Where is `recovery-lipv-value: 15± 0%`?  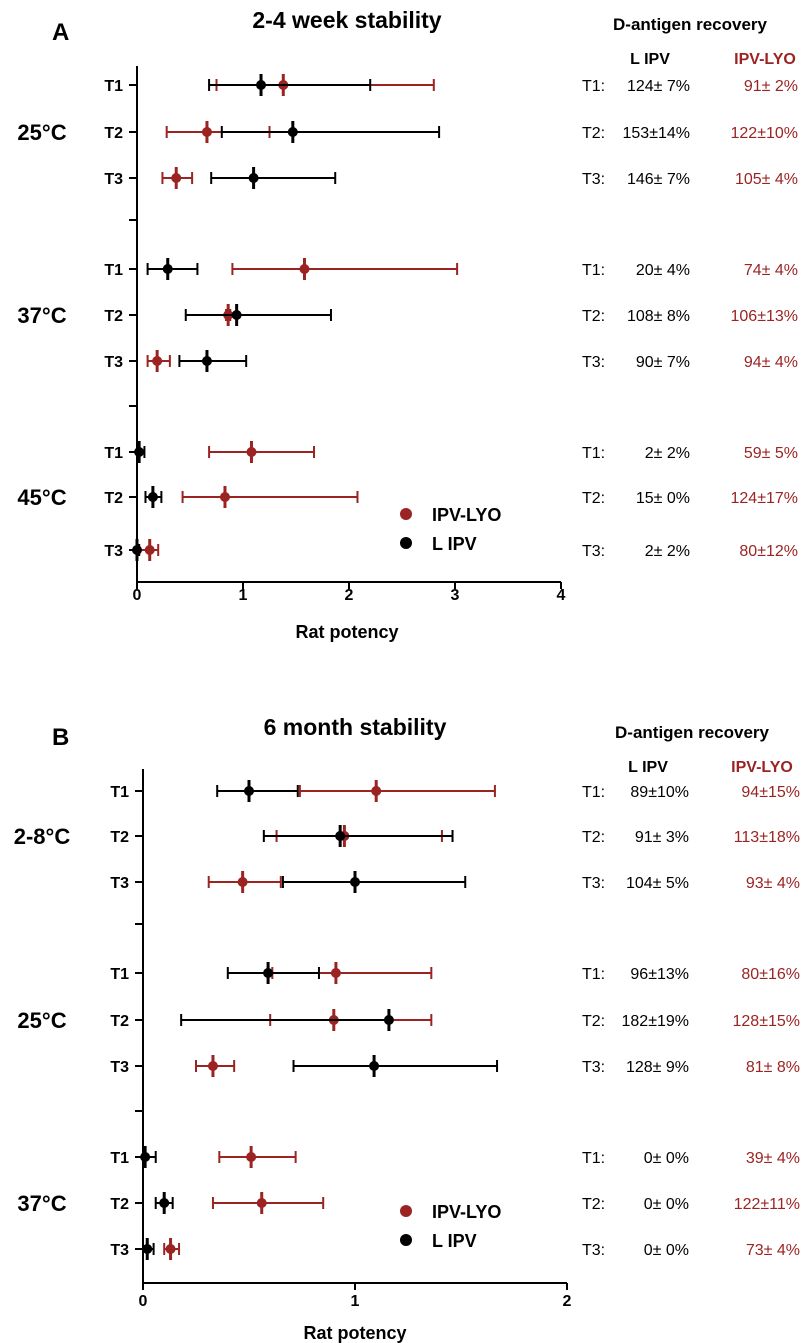 recovery-lipv-value: 15± 0% is located at coordinates (663, 498).